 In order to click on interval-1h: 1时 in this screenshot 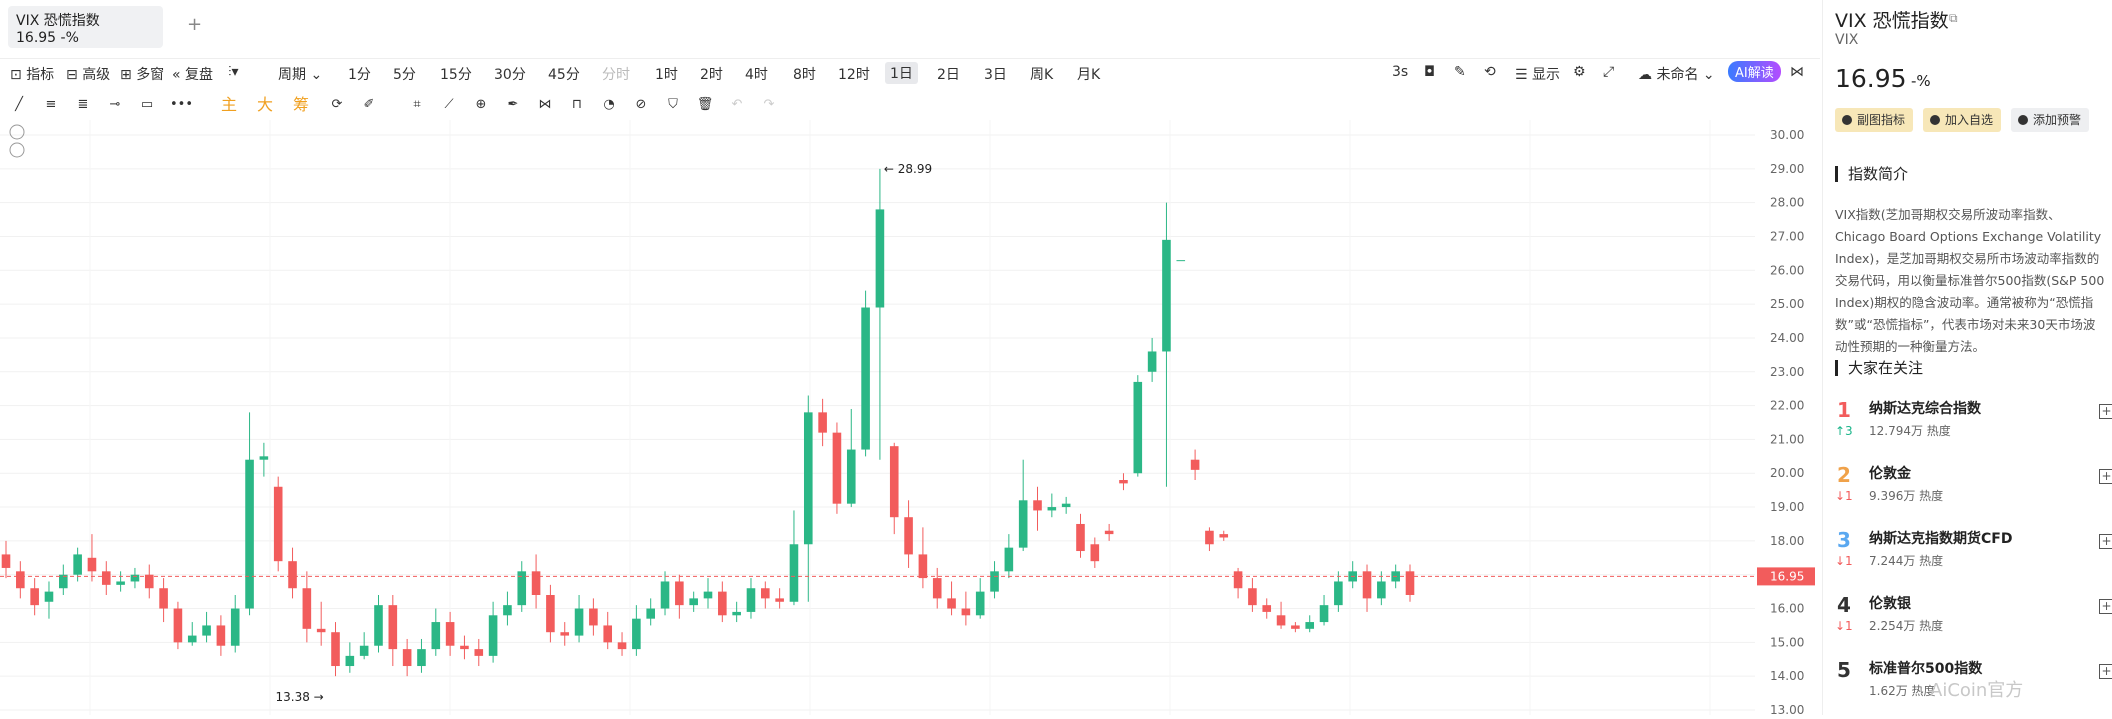, I will do `click(666, 75)`.